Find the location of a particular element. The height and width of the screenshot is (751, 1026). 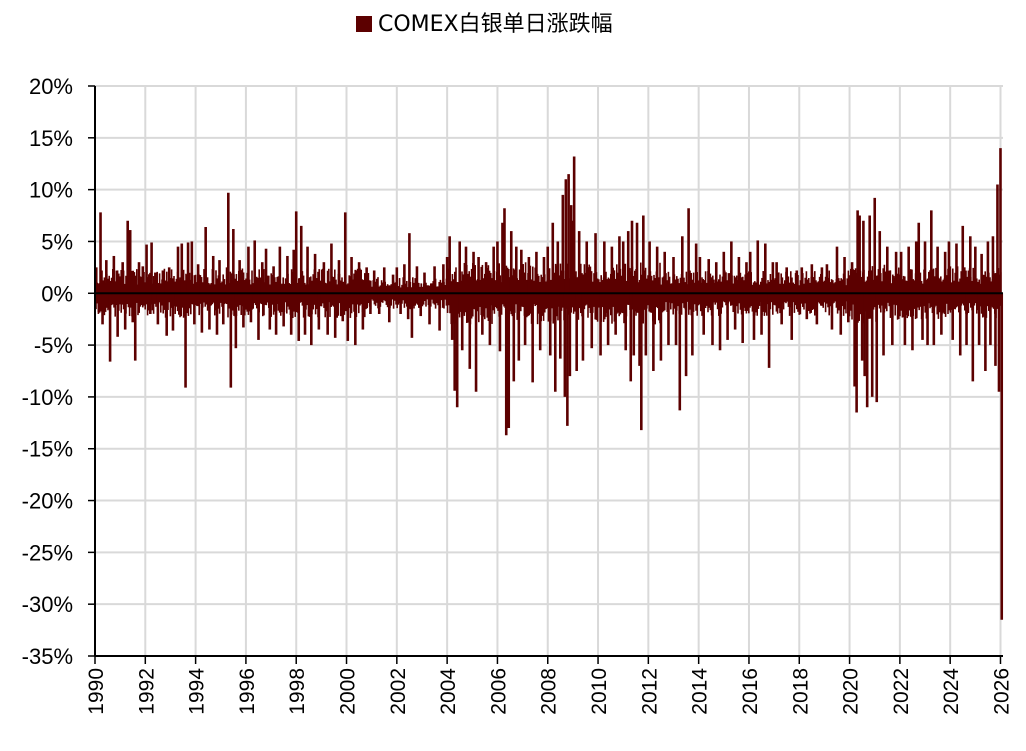

legend: COMEX白银单日涨跌幅 is located at coordinates (484, 24).